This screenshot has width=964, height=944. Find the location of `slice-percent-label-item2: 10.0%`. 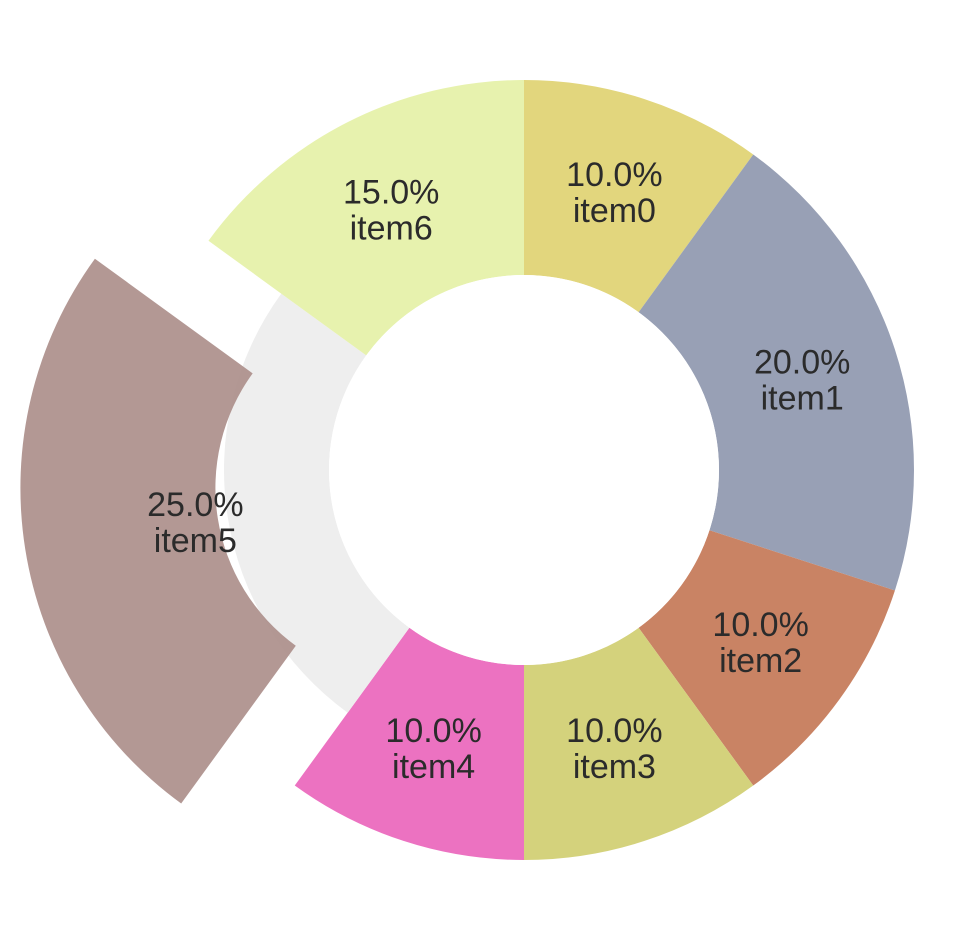

slice-percent-label-item2: 10.0% is located at coordinates (760, 625).